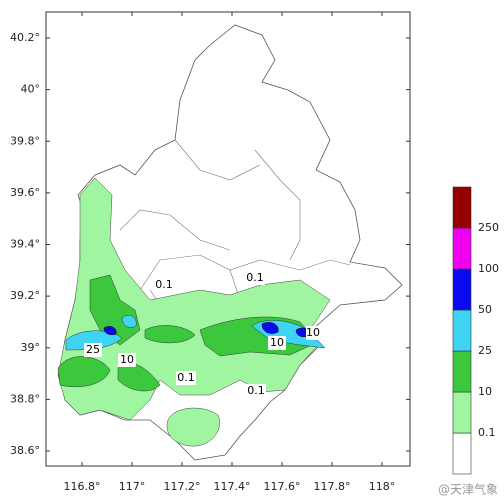 The image size is (504, 501). What do you see at coordinates (25, 37) in the screenshot?
I see `y-tick-label: 40.2°` at bounding box center [25, 37].